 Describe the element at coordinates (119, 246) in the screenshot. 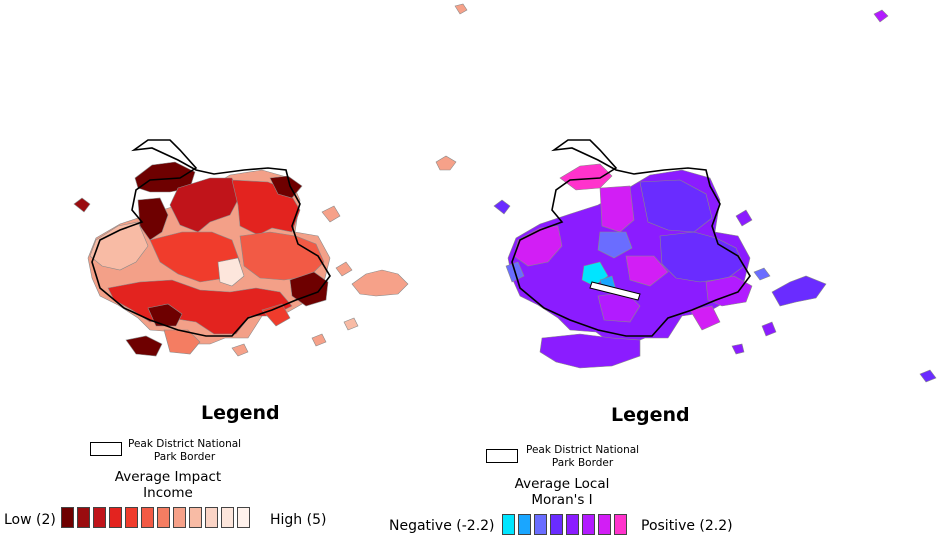

I see `left-region-west-light` at that location.